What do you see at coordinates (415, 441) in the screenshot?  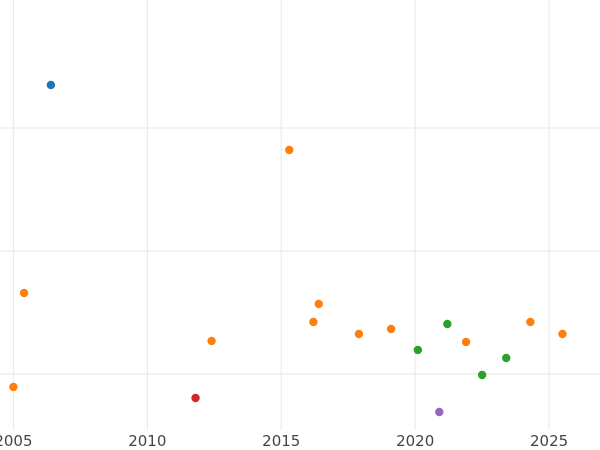 I see `x-tick-label: 2020` at bounding box center [415, 441].